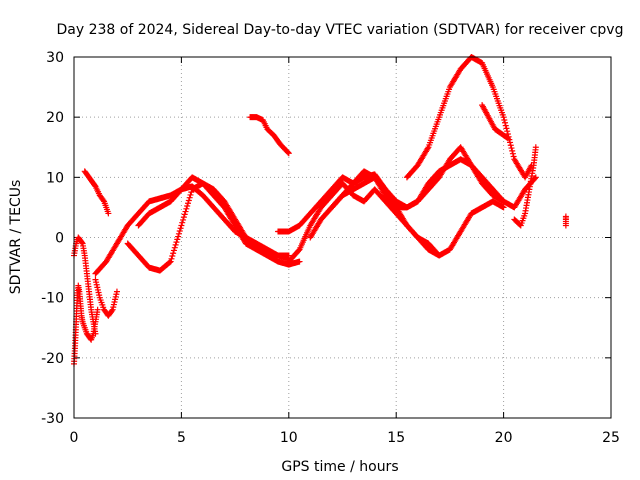 This screenshot has height=480, width=640. I want to click on y-tick-label: -10, so click(52, 299).